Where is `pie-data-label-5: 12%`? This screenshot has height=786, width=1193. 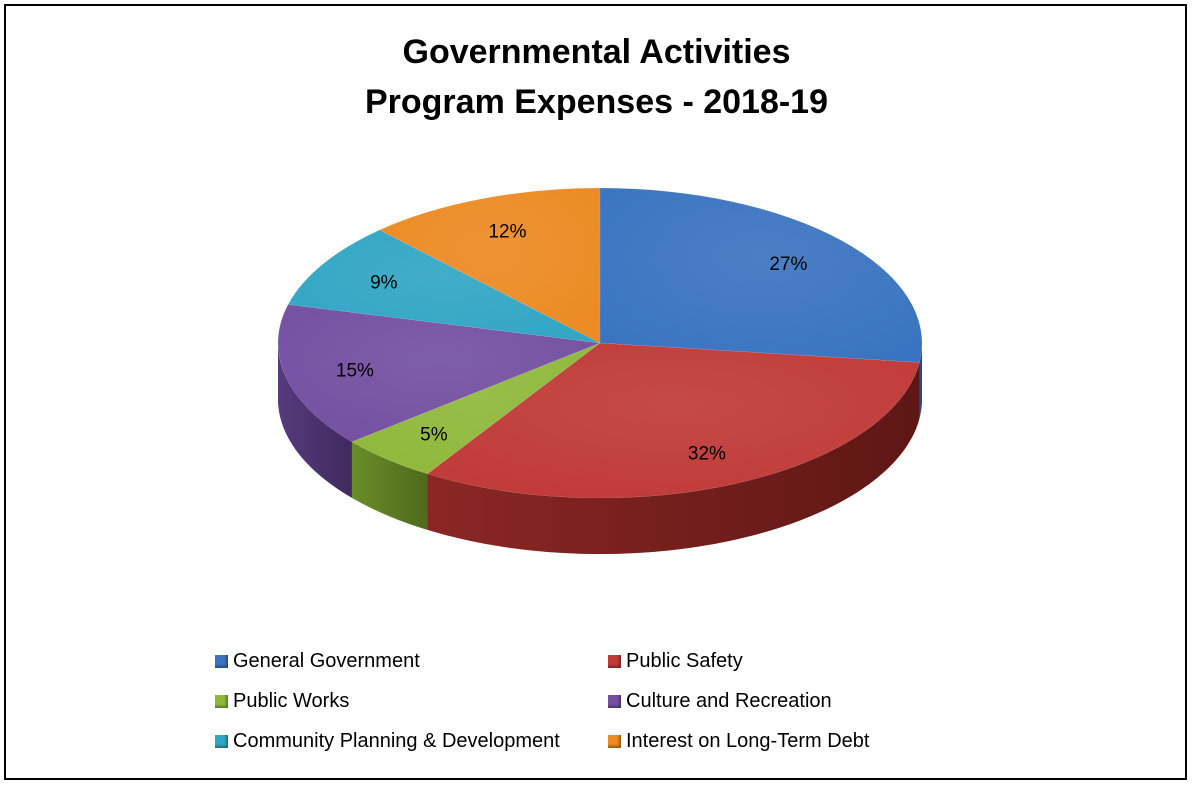
pie-data-label-5: 12% is located at coordinates (507, 232).